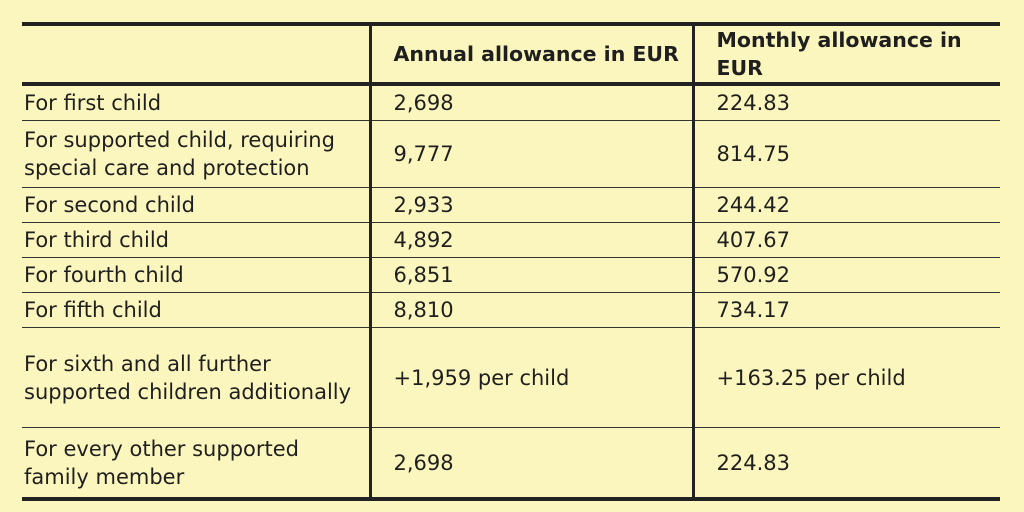  Describe the element at coordinates (530, 310) in the screenshot. I see `row-annual-value: 8,810` at that location.